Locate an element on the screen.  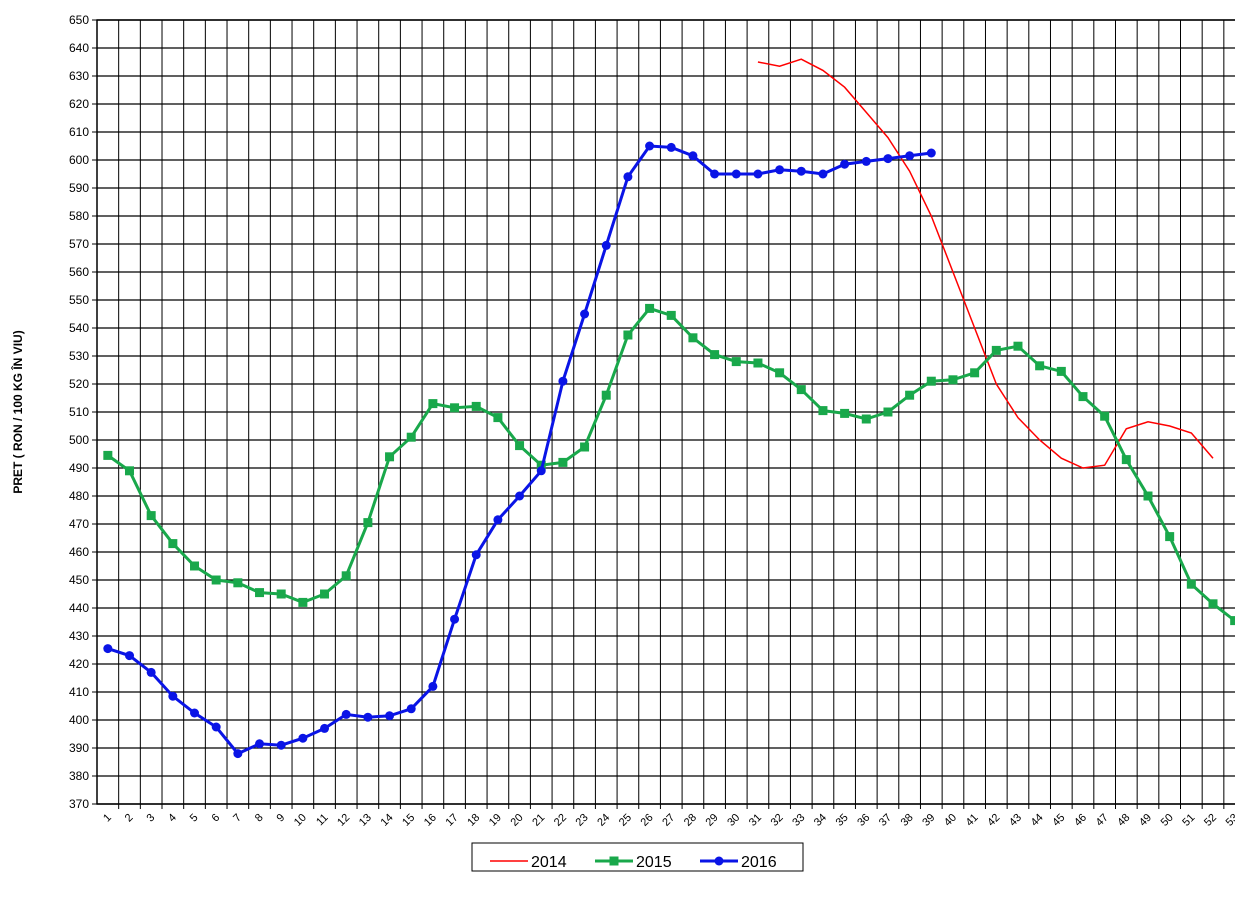
x-tick-label: 51 is located at coordinates (1188, 820).